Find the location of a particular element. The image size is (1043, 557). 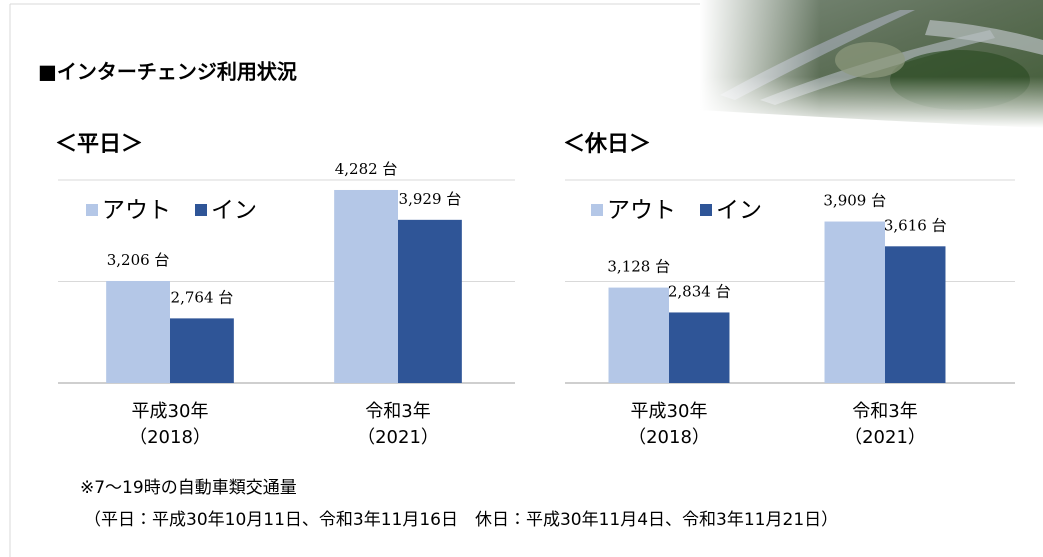

data-label: 3,128 台 is located at coordinates (638, 267).